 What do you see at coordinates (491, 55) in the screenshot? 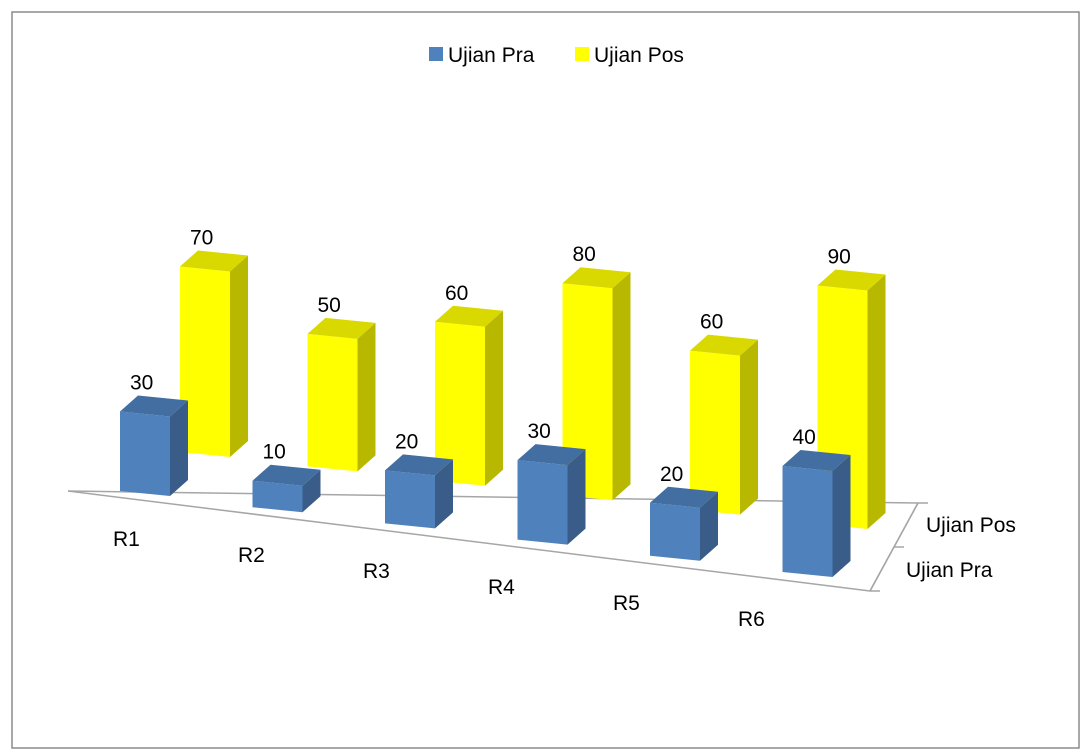
I see `legend-label-ujian-pra: Ujian Pra` at bounding box center [491, 55].